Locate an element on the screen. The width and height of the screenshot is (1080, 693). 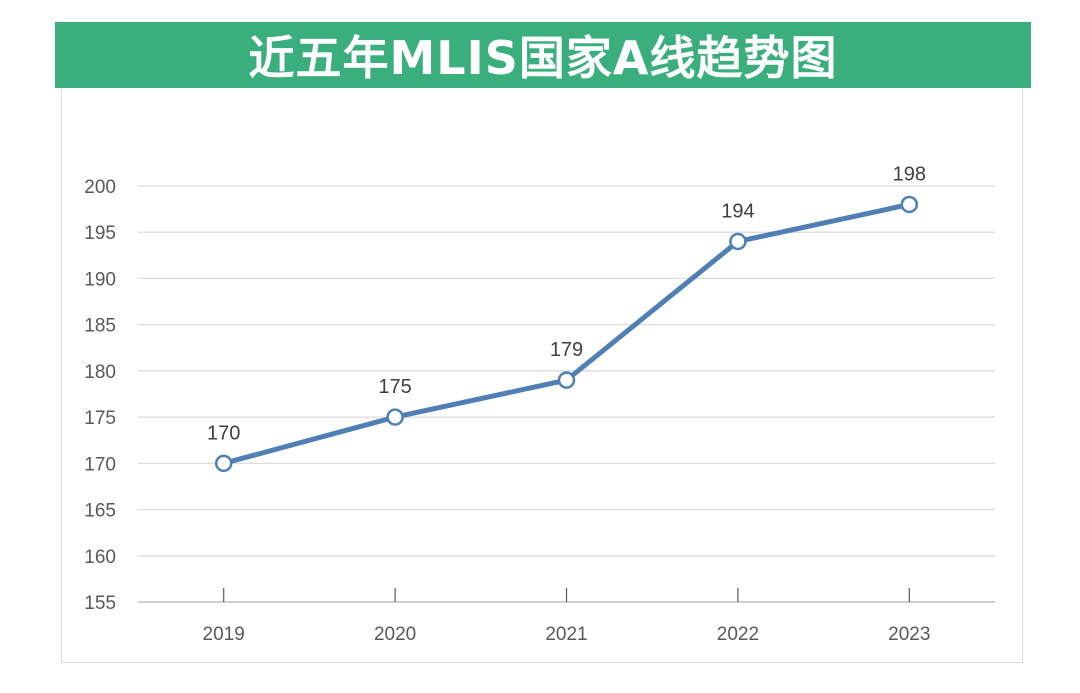
x-tick-label: 2022 is located at coordinates (738, 634).